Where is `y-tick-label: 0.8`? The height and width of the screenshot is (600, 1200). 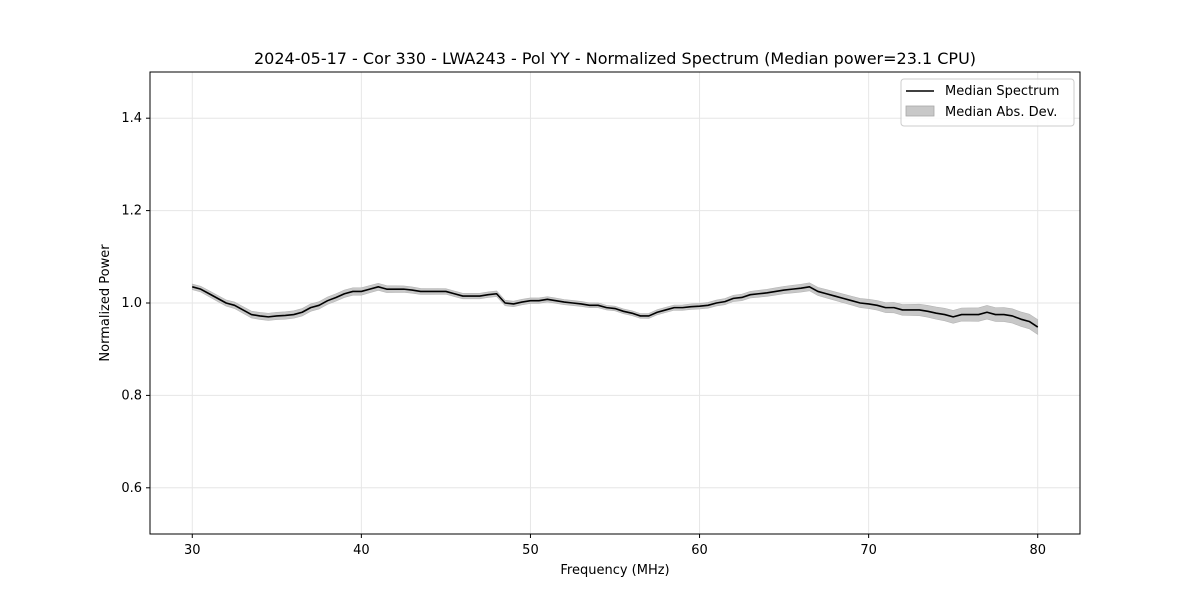 y-tick-label: 0.8 is located at coordinates (131, 395).